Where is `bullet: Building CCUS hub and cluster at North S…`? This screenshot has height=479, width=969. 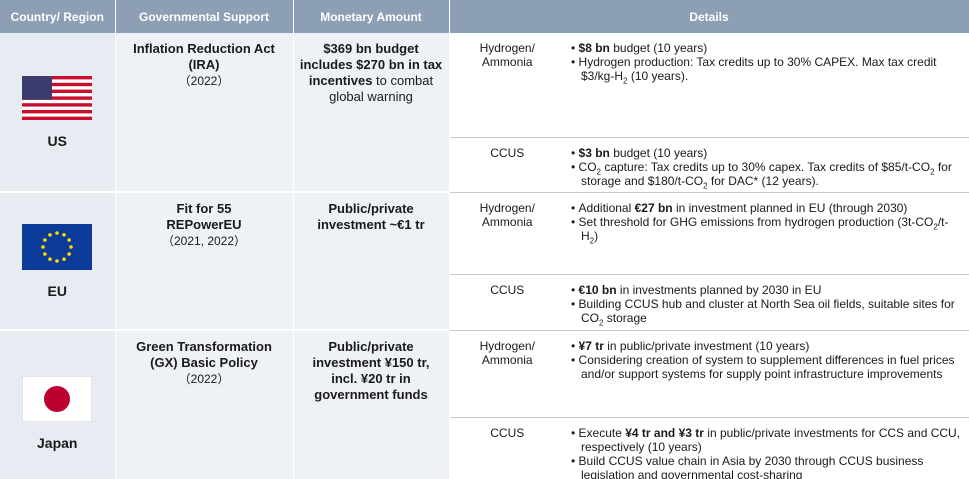
bullet: Building CCUS hub and cluster at North S… is located at coordinates (767, 311).